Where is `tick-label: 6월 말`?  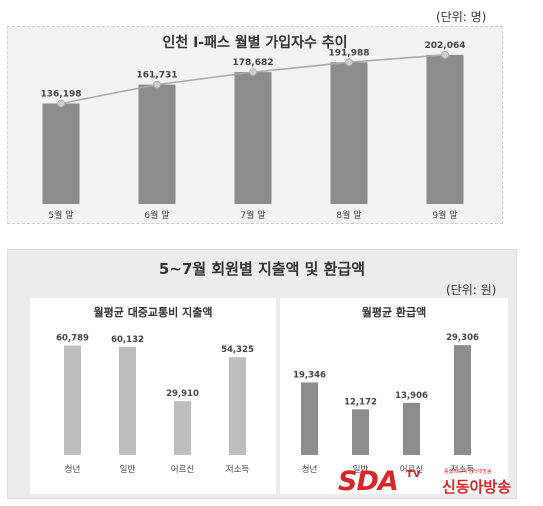
tick-label: 6월 말 is located at coordinates (156, 215).